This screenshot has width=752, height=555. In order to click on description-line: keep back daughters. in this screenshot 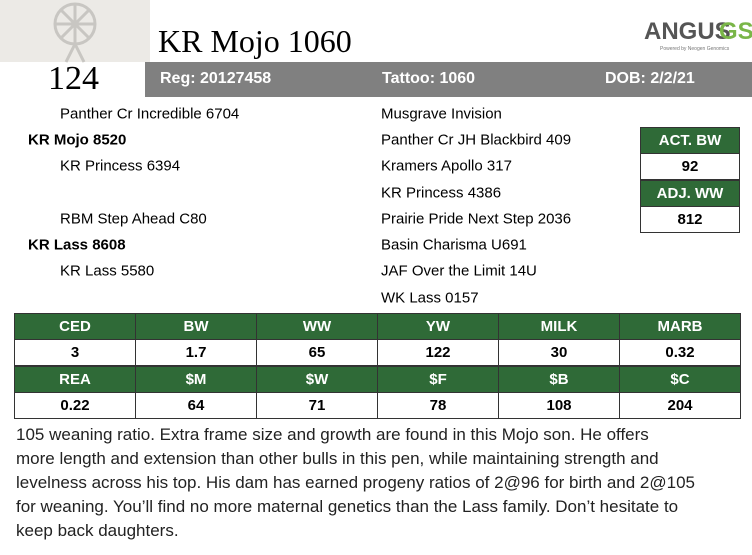, I will do `click(97, 530)`.